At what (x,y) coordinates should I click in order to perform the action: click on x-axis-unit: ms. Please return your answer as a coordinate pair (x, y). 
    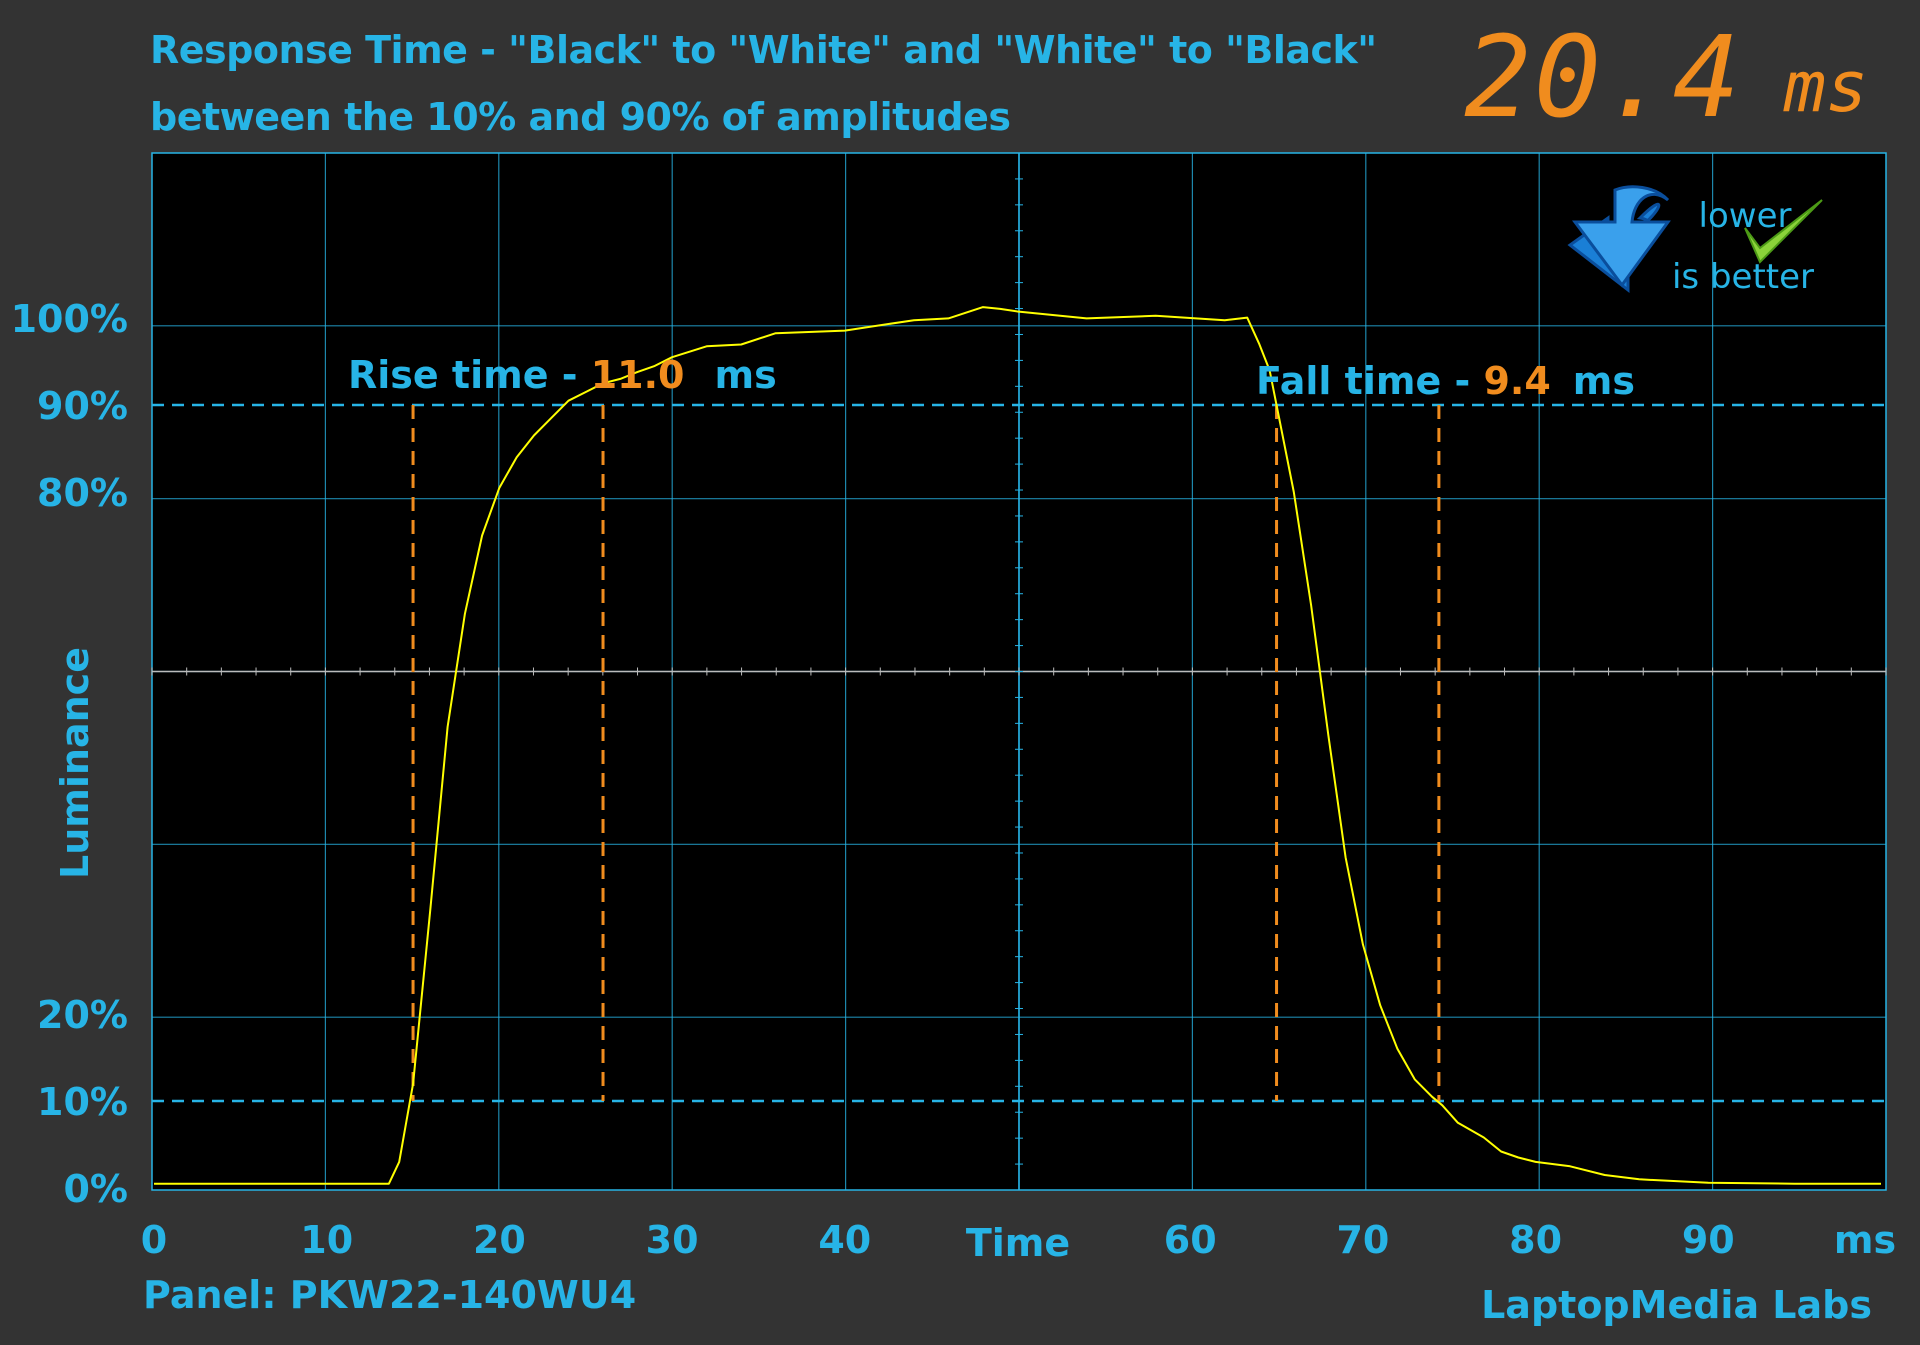
    Looking at the image, I should click on (1865, 1240).